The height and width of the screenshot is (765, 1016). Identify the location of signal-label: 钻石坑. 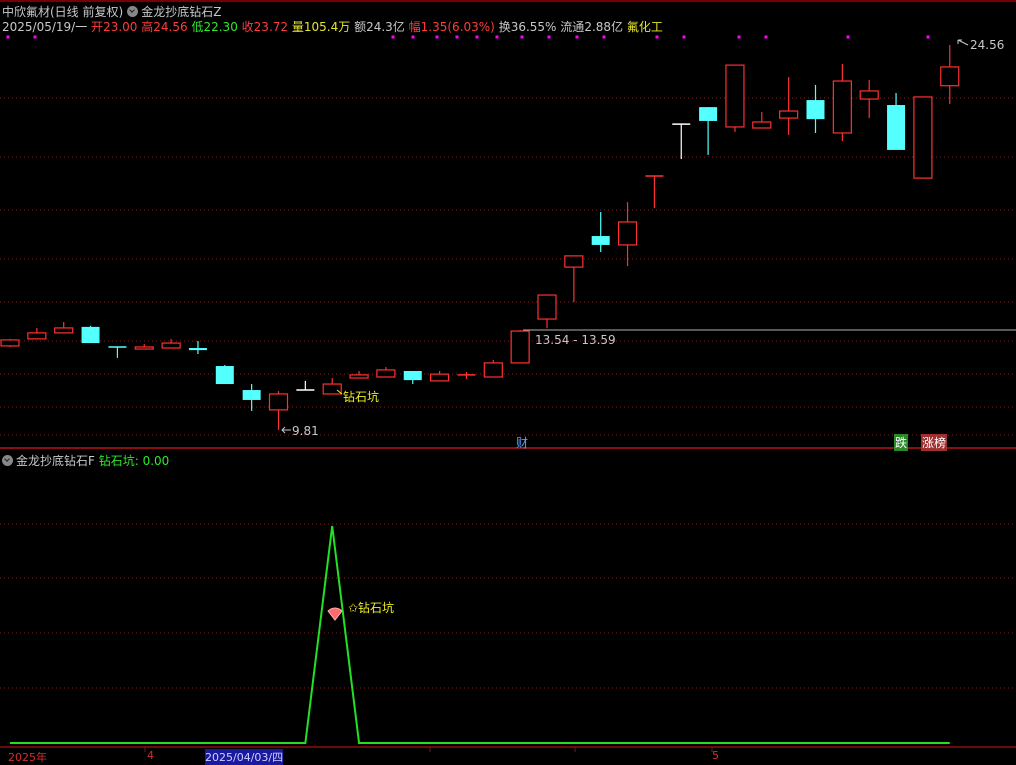
(361, 397).